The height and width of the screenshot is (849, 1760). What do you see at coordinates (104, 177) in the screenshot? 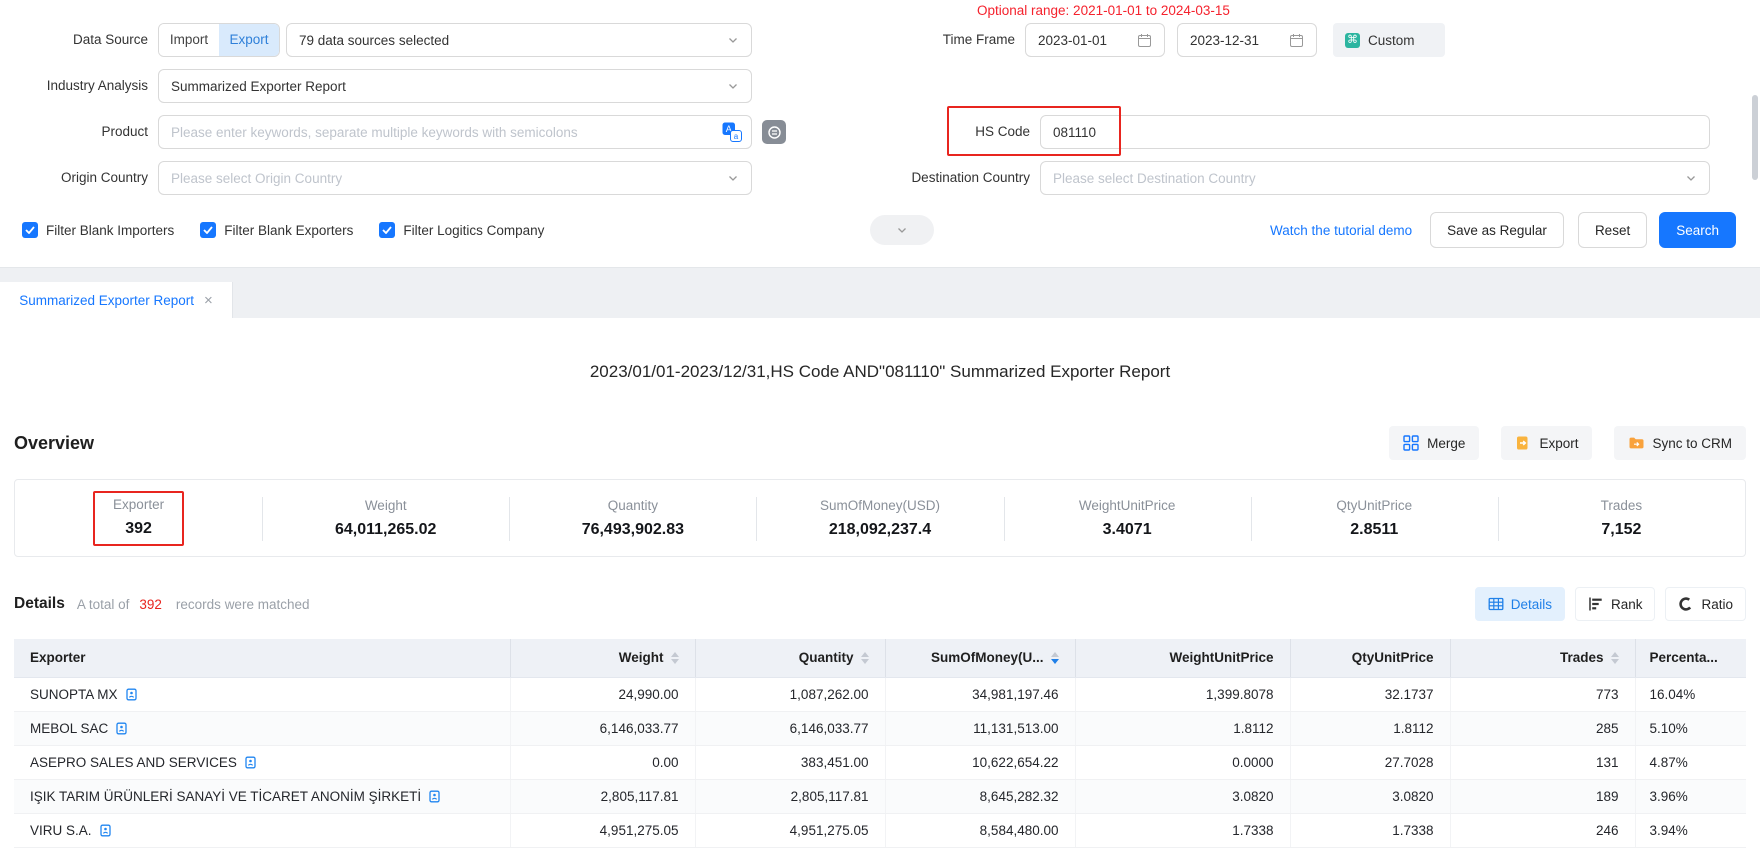
I see `origin-country-label: Origin Country` at bounding box center [104, 177].